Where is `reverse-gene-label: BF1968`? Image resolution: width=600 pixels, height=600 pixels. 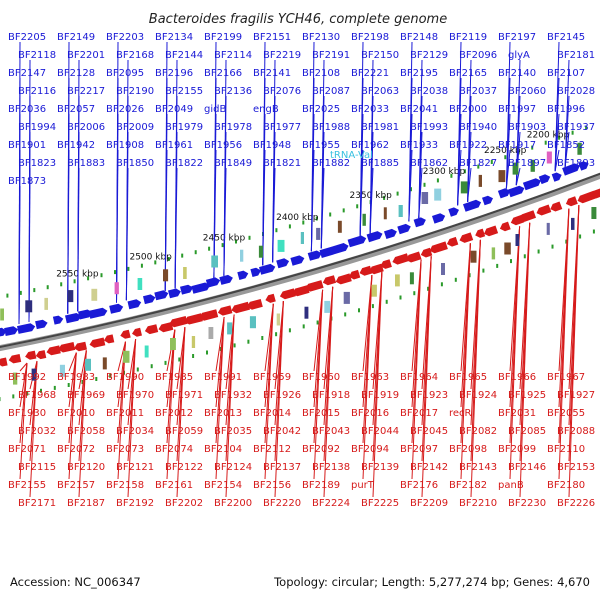
reverse-gene-label: BF1968 is located at coordinates (37, 395).